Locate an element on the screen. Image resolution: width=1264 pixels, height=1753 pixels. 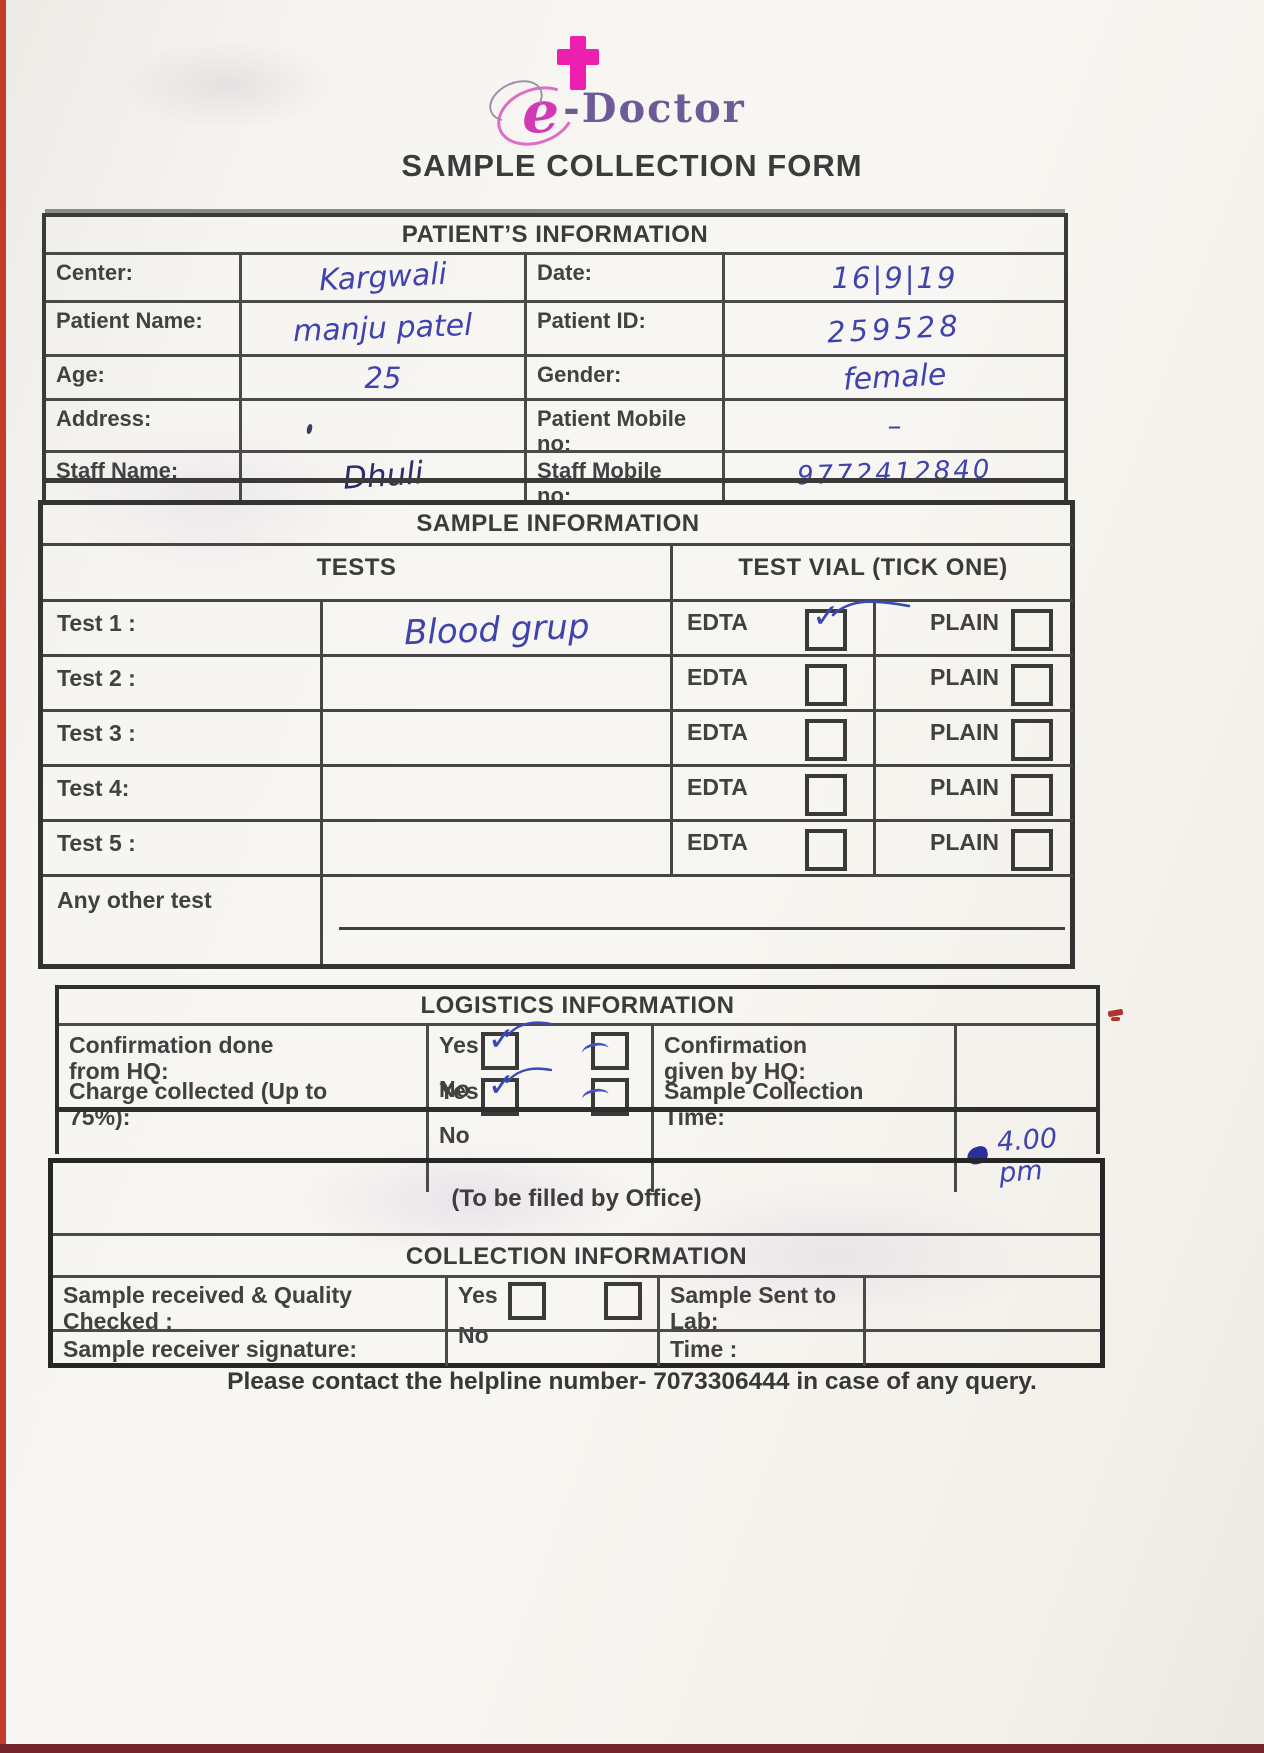
label-gender: Gender: is located at coordinates (623, 376).